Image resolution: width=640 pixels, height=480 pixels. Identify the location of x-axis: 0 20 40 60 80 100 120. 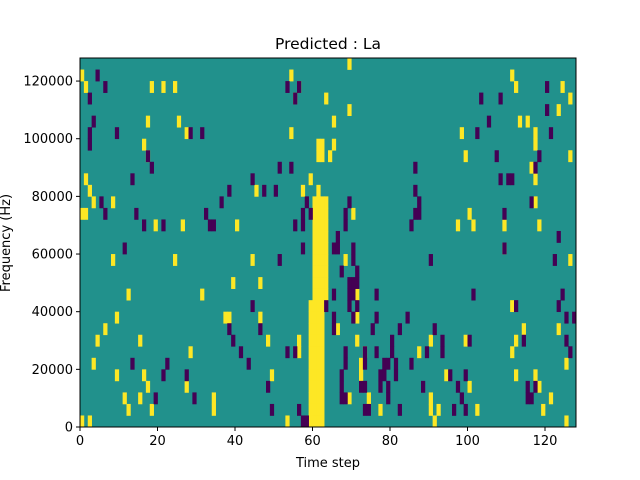
(316, 438).